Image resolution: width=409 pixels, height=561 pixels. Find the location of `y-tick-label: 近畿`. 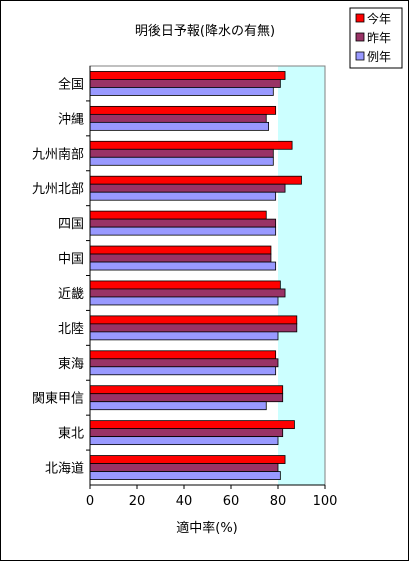

y-tick-label: 近畿 is located at coordinates (71, 294).